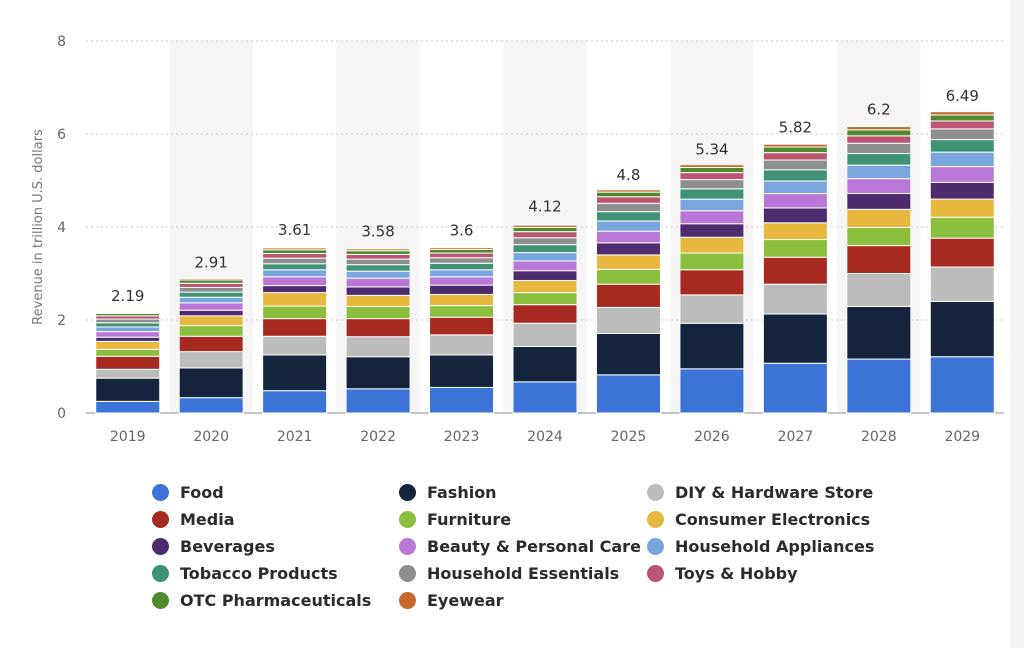  What do you see at coordinates (448, 492) in the screenshot?
I see `legend-item: Fashion` at bounding box center [448, 492].